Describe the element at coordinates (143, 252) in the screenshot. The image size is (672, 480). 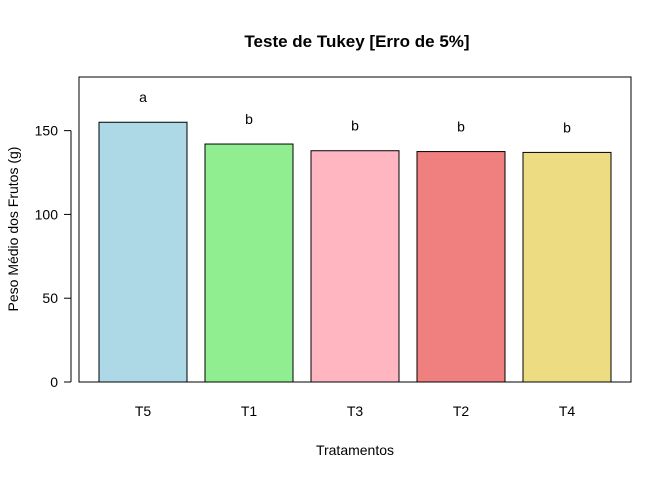
I see `bar-t5` at that location.